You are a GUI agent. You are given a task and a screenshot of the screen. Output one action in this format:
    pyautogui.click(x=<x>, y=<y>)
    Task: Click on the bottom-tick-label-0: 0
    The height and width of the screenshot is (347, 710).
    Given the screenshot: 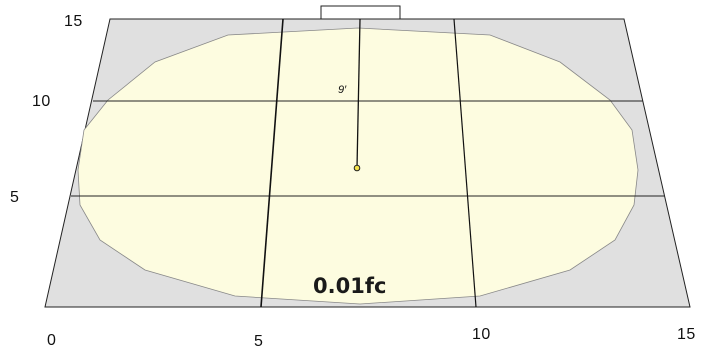 What is the action you would take?
    pyautogui.click(x=51, y=339)
    